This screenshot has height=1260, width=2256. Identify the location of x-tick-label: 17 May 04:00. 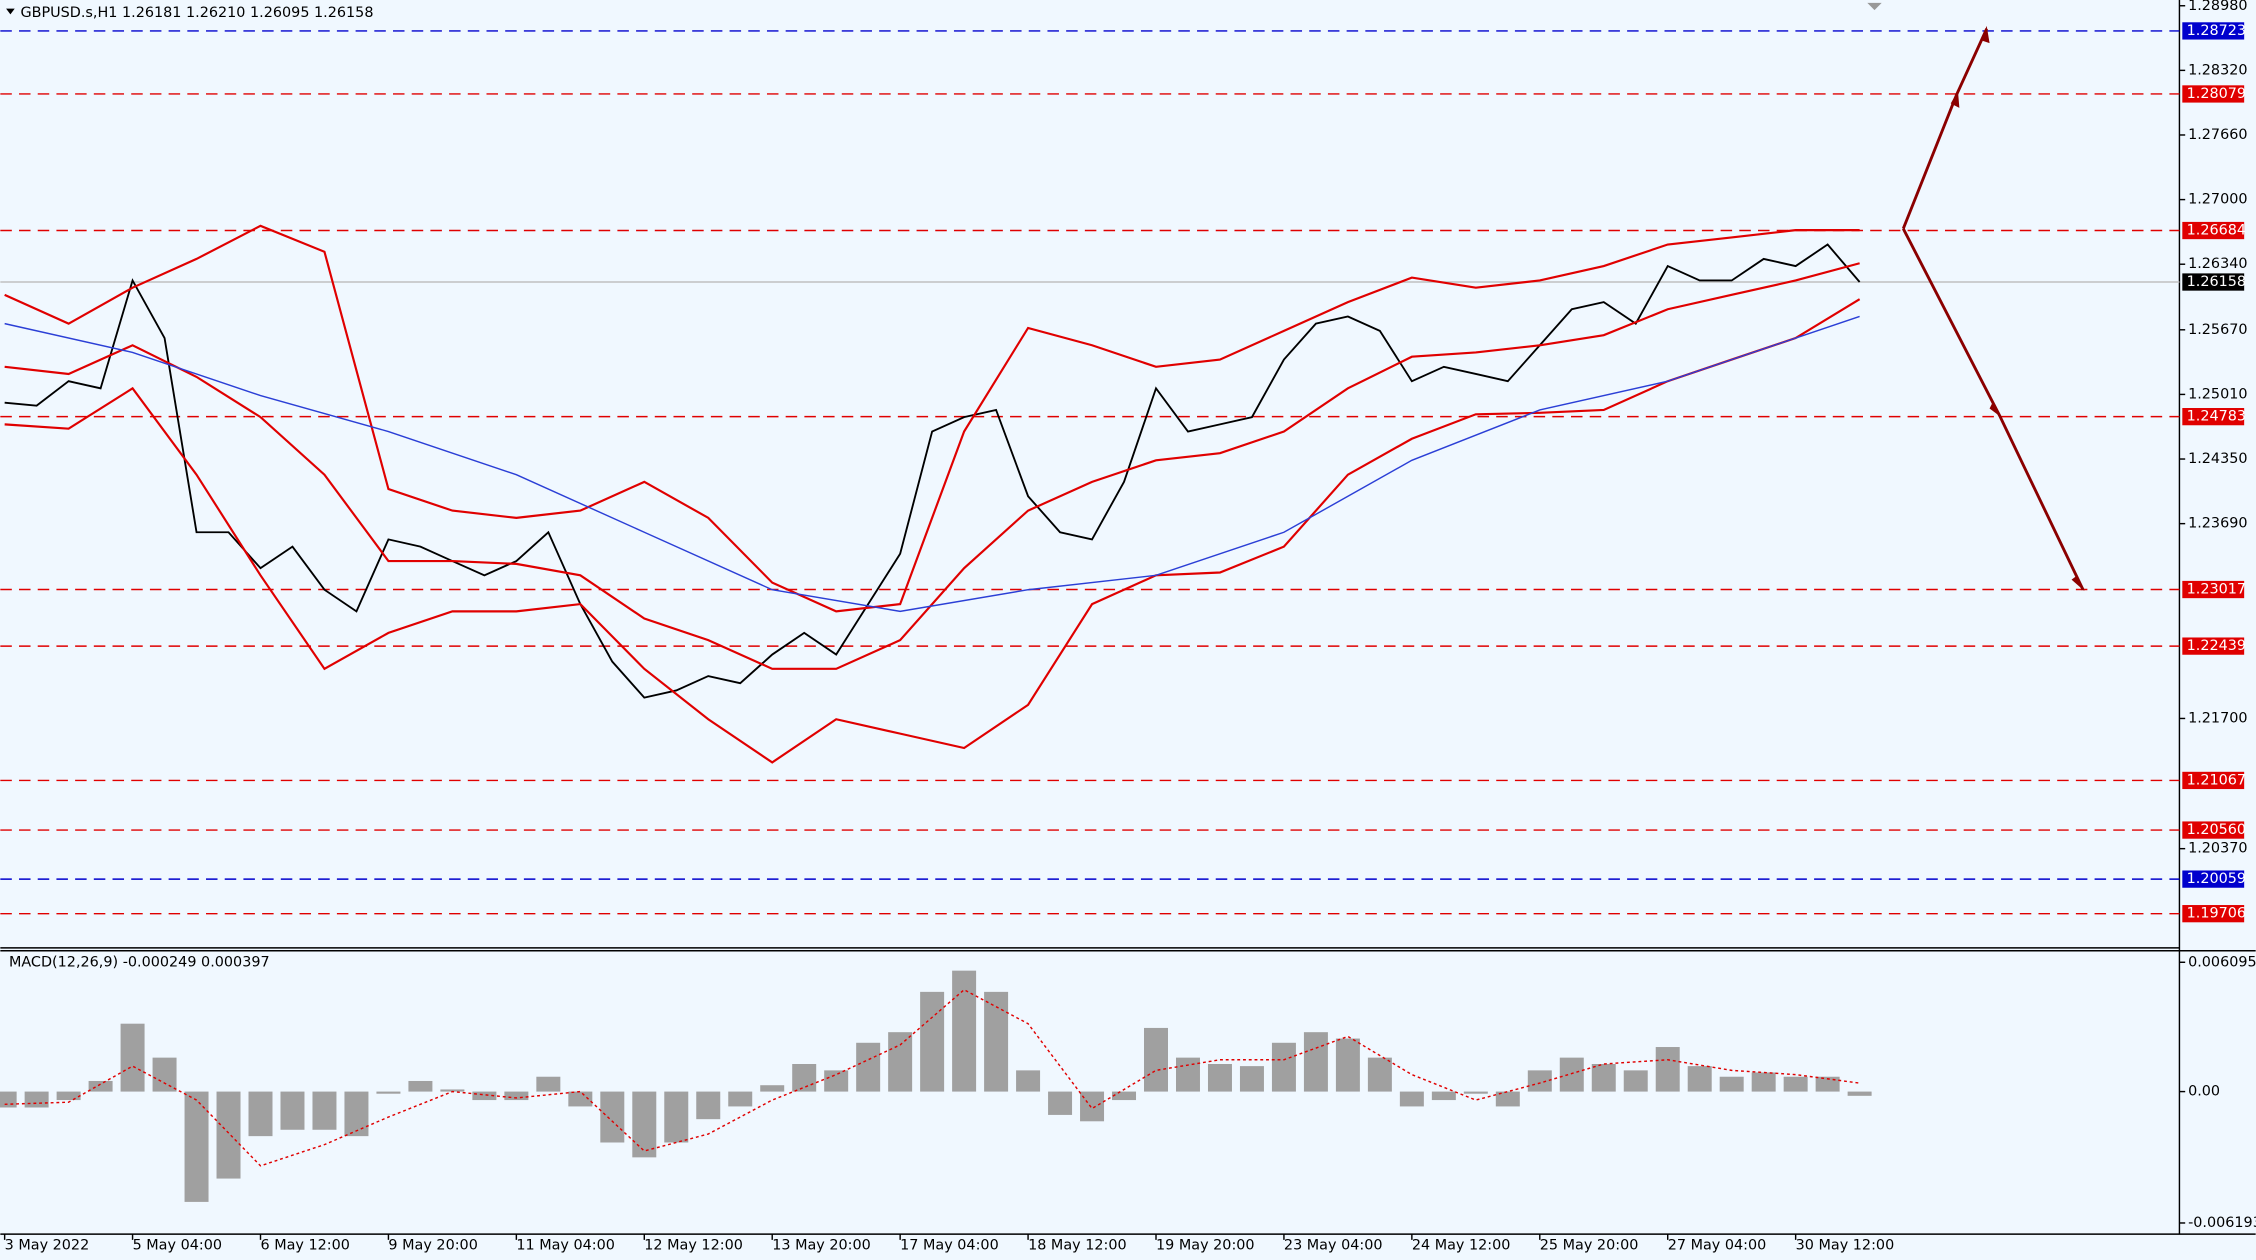
(949, 1246).